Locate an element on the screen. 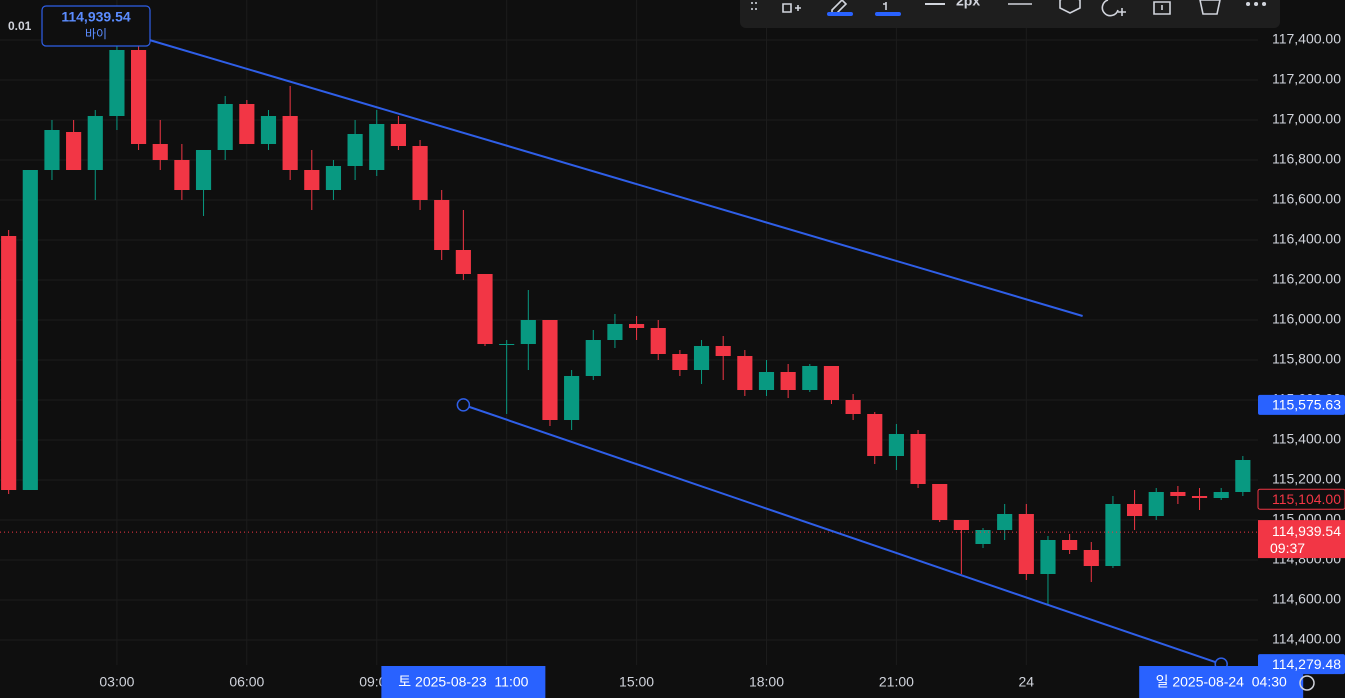 Image resolution: width=1345 pixels, height=698 pixels. y-tick-label: 115,400.00 is located at coordinates (1306, 439).